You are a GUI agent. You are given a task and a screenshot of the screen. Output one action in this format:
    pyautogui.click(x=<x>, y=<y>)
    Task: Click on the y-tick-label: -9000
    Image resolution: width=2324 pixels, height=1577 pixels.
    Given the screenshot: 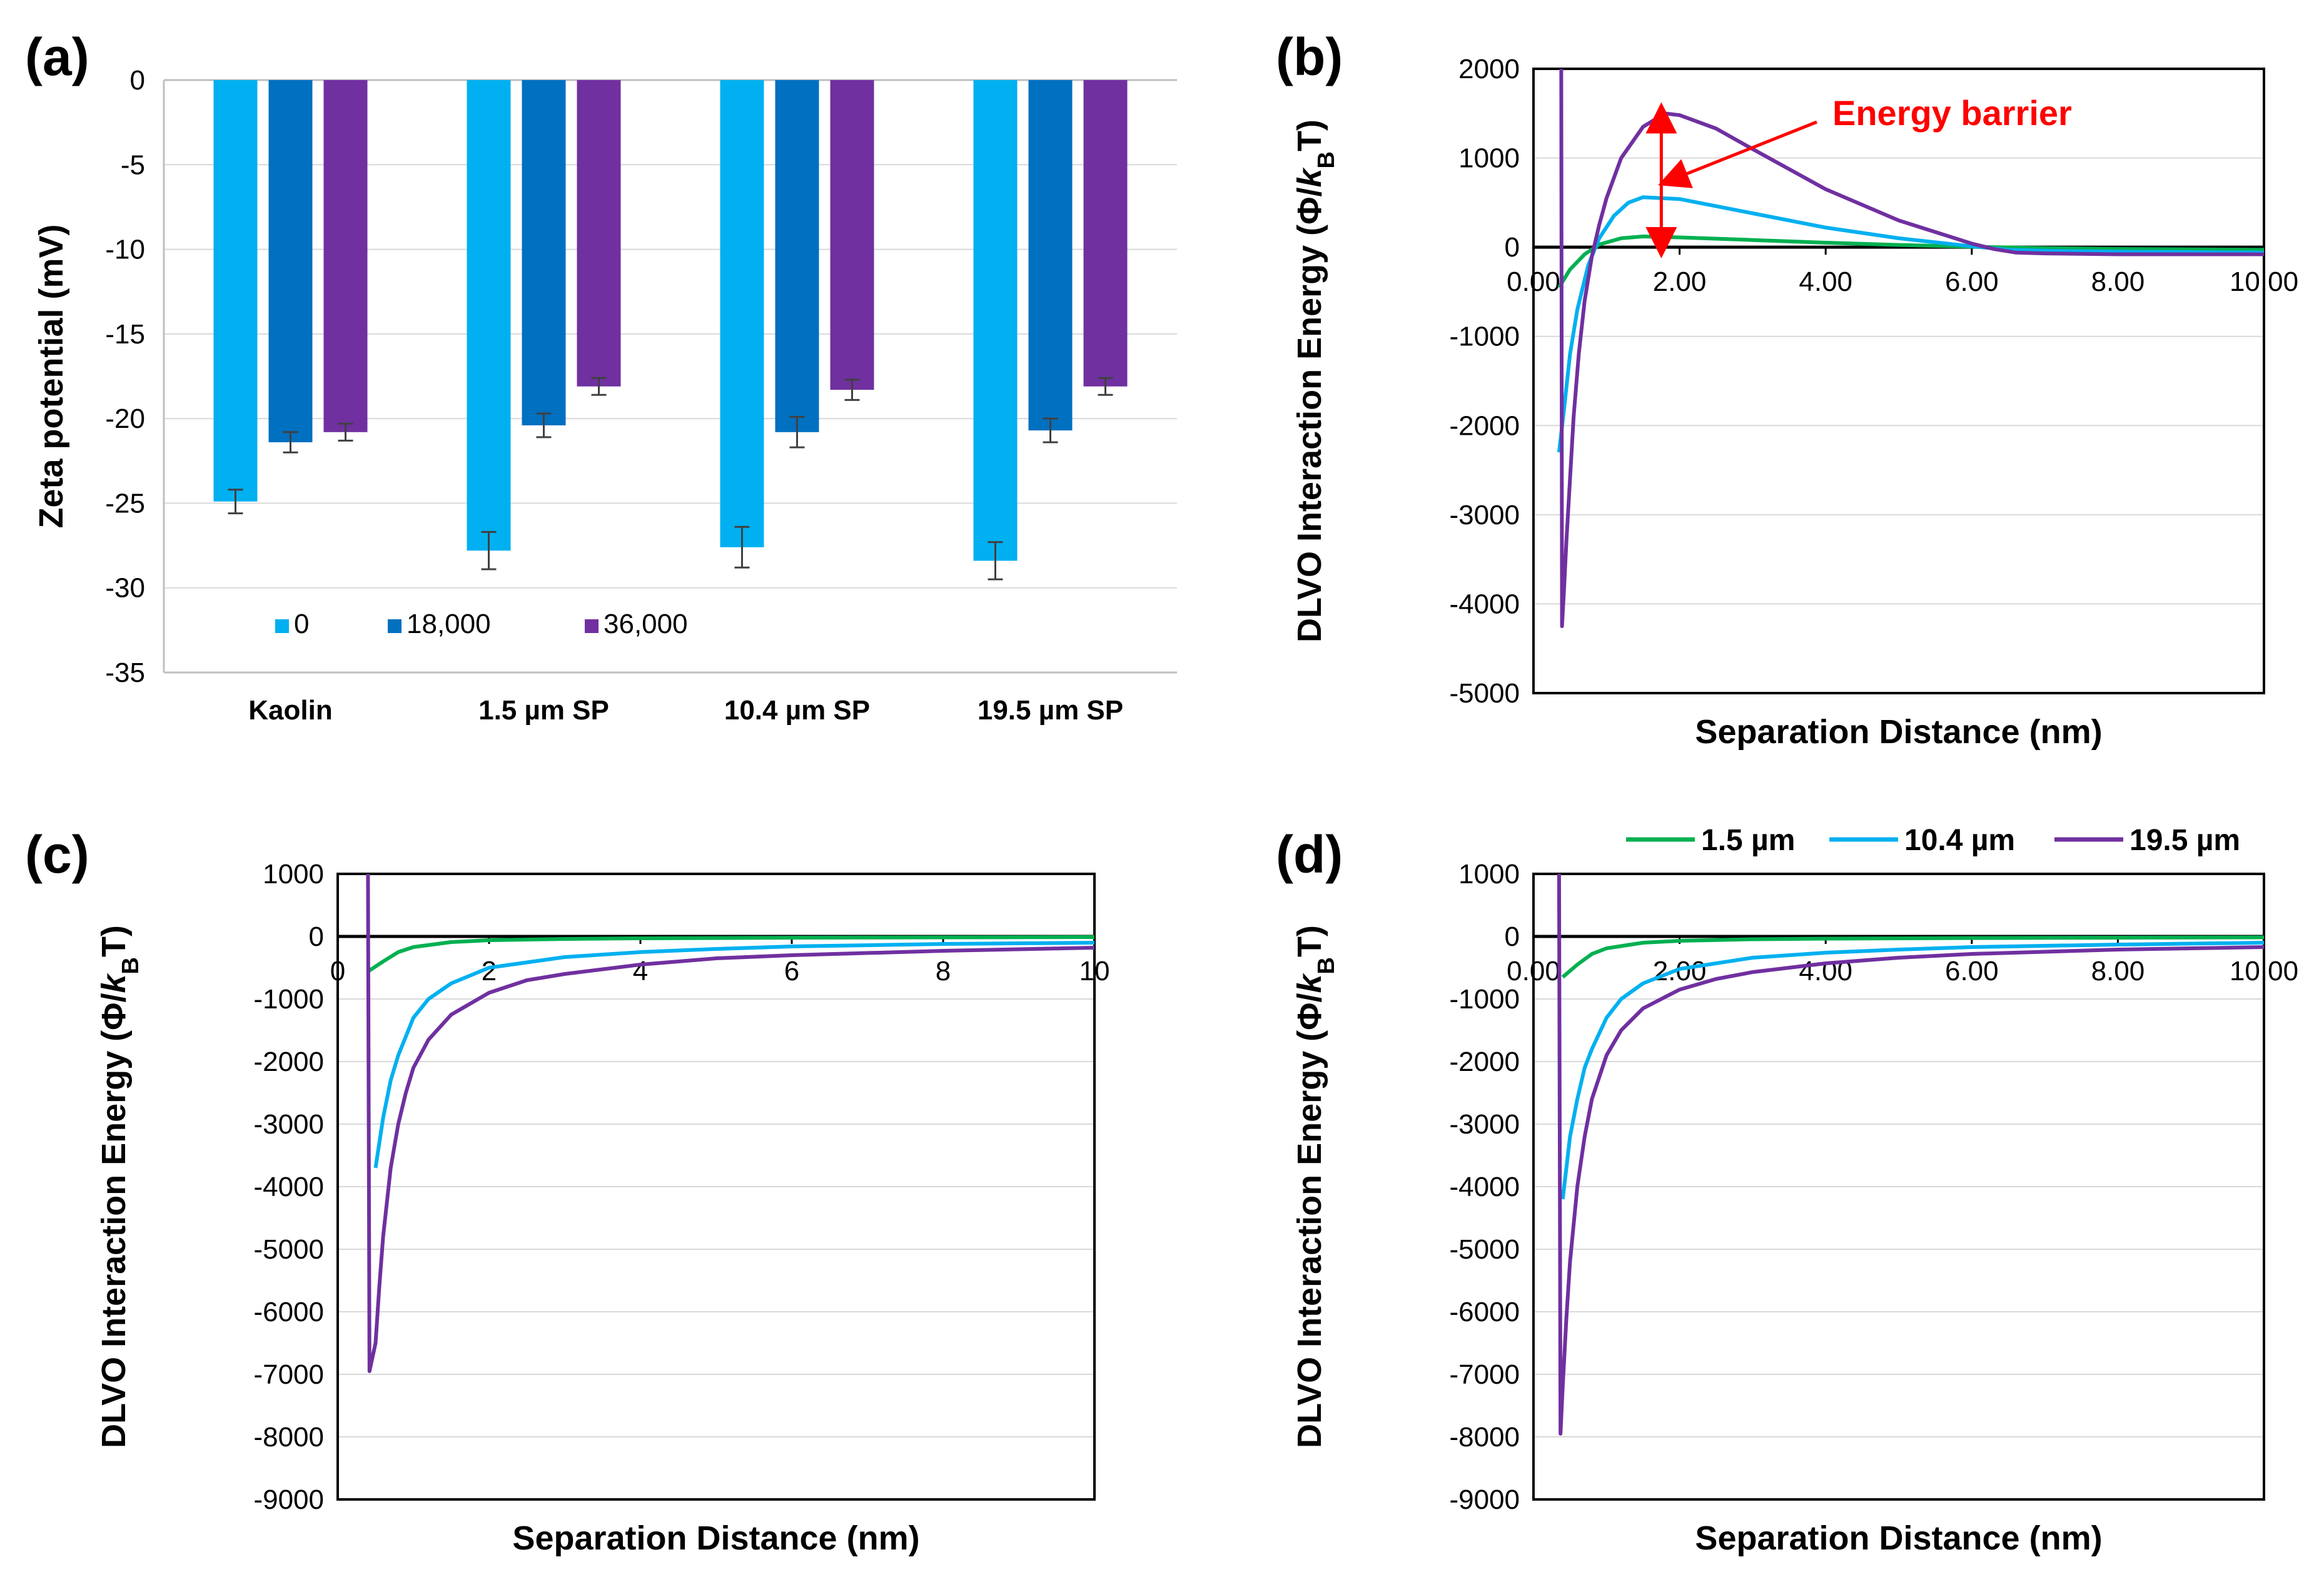 What is the action you would take?
    pyautogui.click(x=1485, y=1500)
    